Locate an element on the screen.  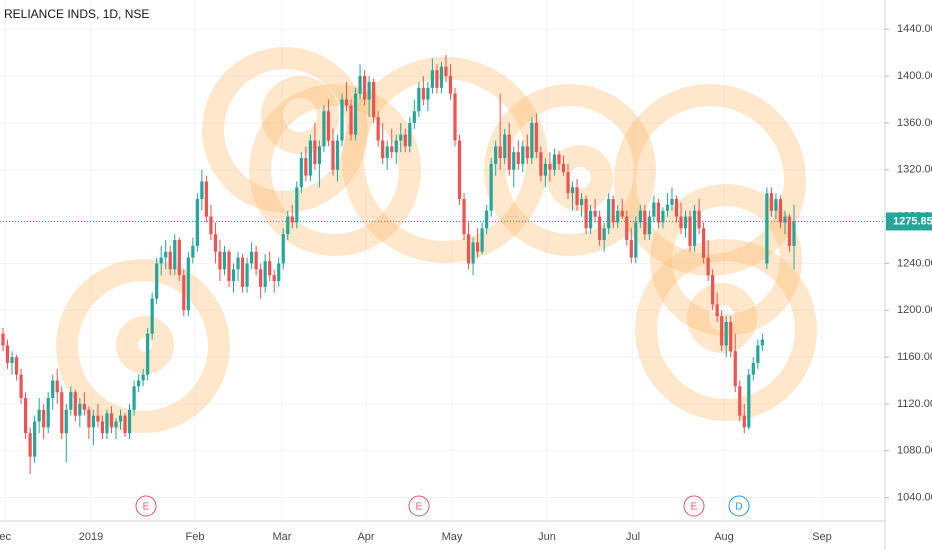
x-tick-label: Feb is located at coordinates (195, 537).